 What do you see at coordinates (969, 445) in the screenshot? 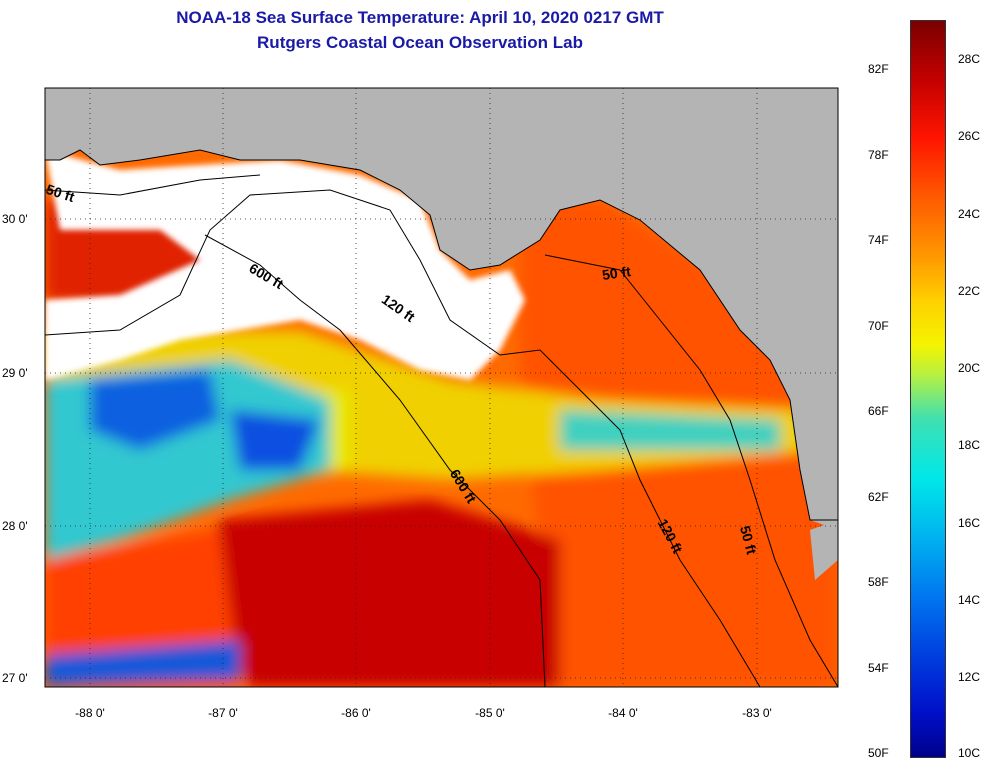
I see `colorbar-c-label: 18C` at bounding box center [969, 445].